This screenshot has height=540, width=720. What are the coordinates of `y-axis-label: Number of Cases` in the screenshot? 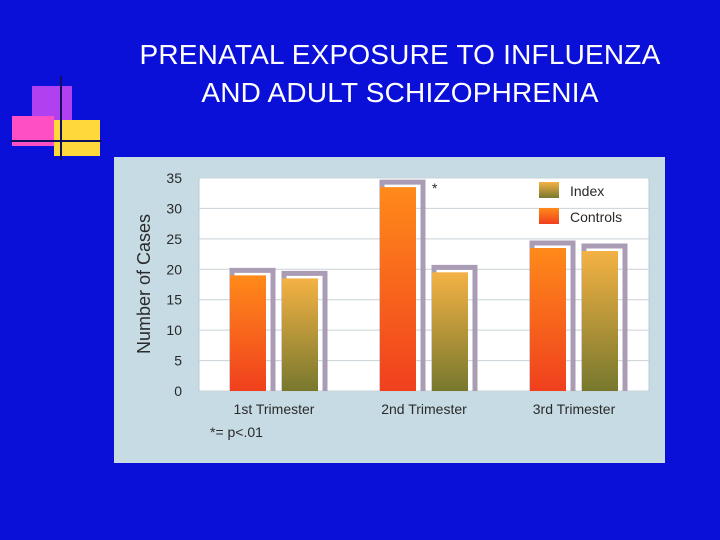 It's located at (144, 284).